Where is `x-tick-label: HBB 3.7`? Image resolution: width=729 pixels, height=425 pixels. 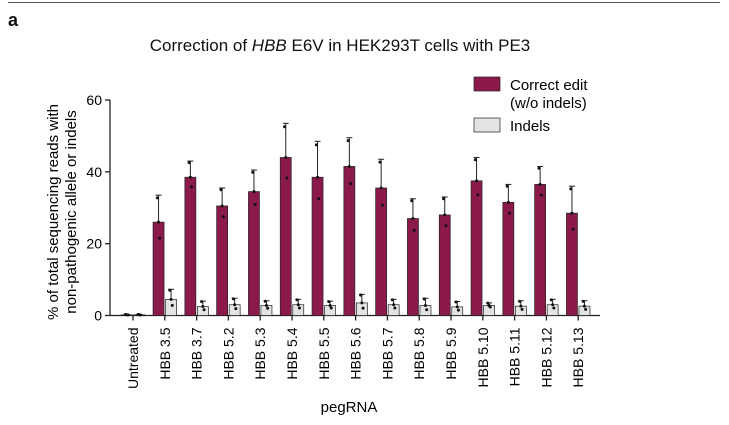 x-tick-label: HBB 3.7 is located at coordinates (197, 353).